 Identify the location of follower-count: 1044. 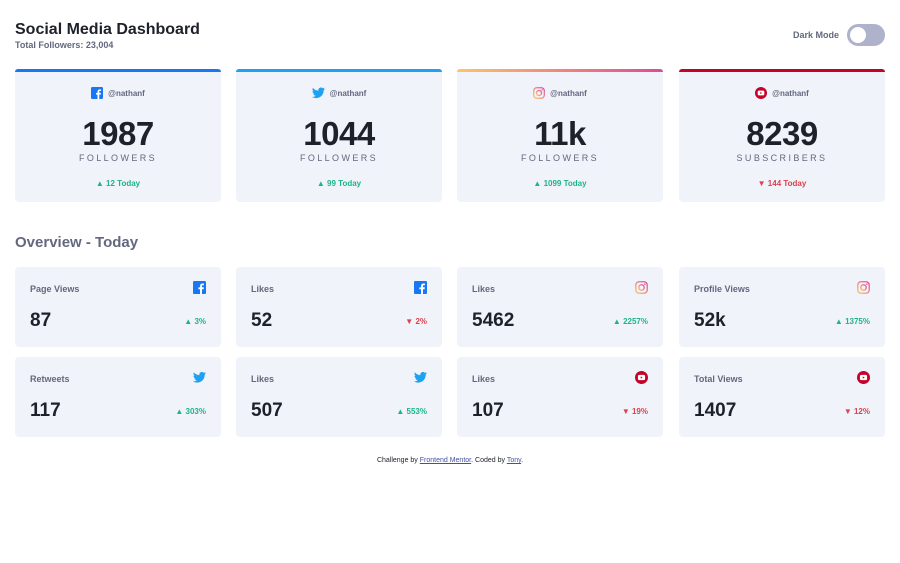
(339, 133).